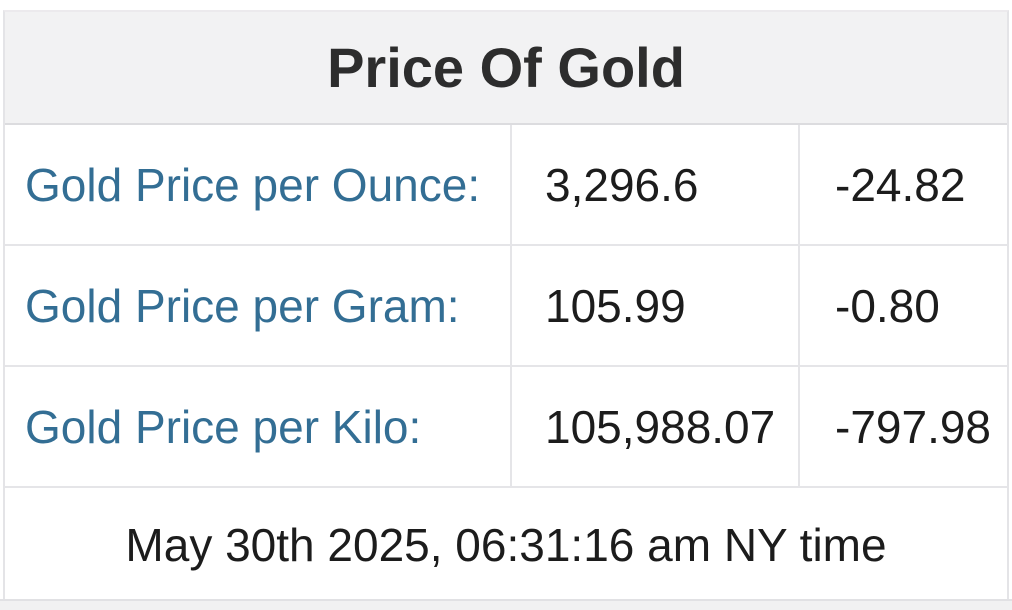 The height and width of the screenshot is (610, 1012). What do you see at coordinates (242, 305) in the screenshot?
I see `gold-price-per-gram-link: Gold Price per Gram:` at bounding box center [242, 305].